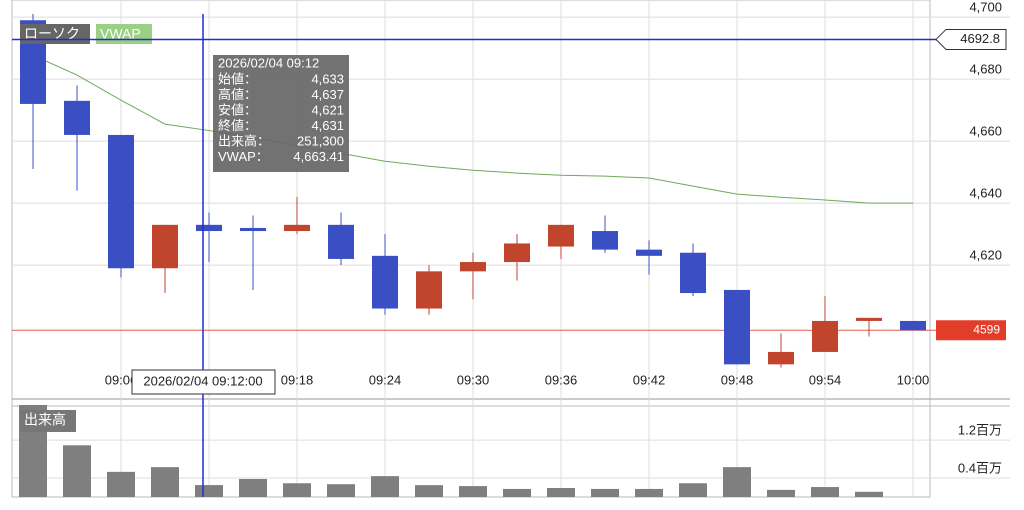  I want to click on x-tick-label: 10:00, so click(913, 379).